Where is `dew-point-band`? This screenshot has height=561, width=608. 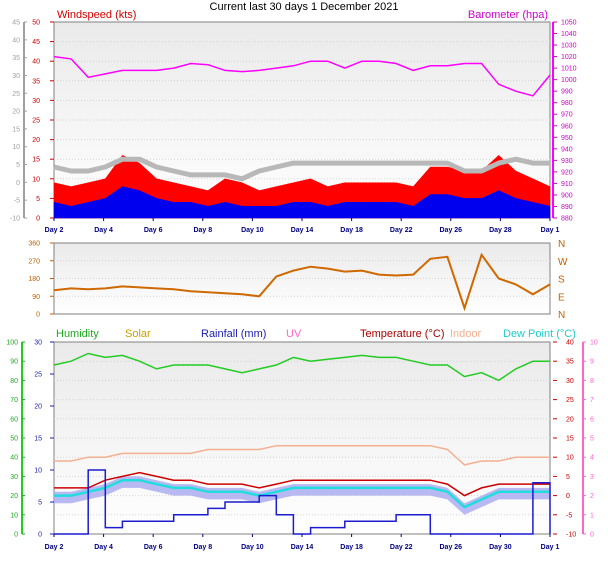
dew-point-band is located at coordinates (302, 495).